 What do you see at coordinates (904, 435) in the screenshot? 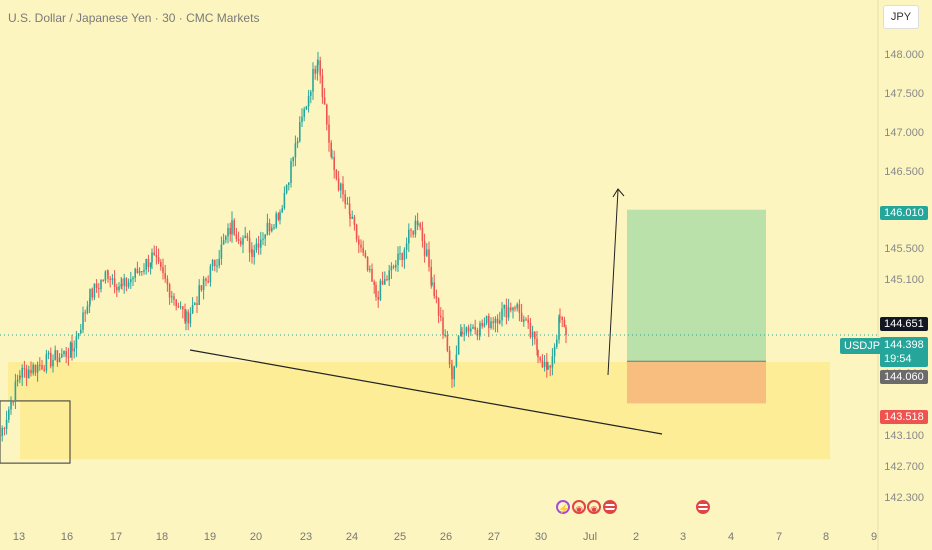
I see `y-tick-label: 143.100` at bounding box center [904, 435].